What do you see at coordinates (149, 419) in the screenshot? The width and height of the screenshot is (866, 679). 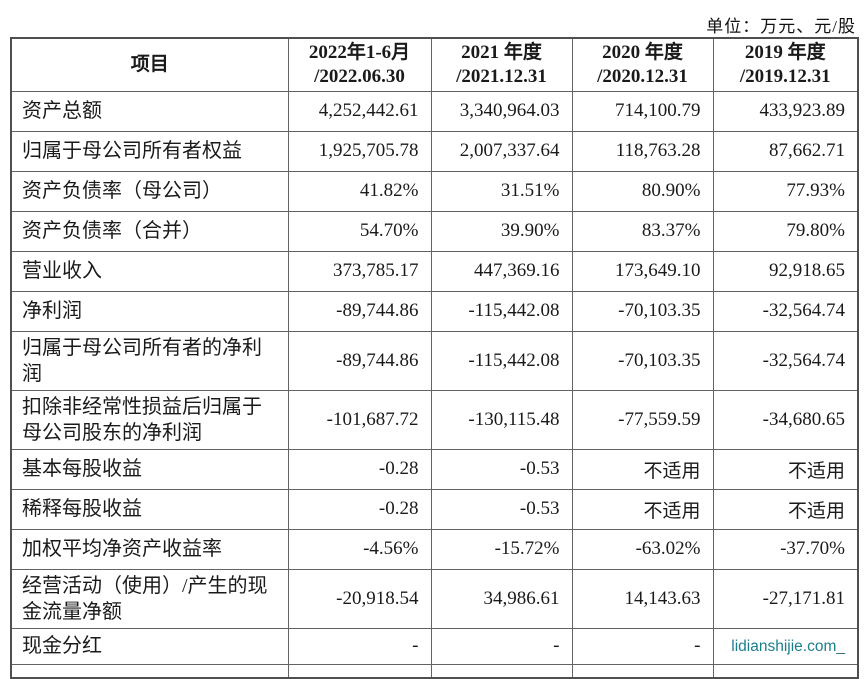 I see `row-label: 扣除非经常性损益后归属于 母公司股东的净利润` at bounding box center [149, 419].